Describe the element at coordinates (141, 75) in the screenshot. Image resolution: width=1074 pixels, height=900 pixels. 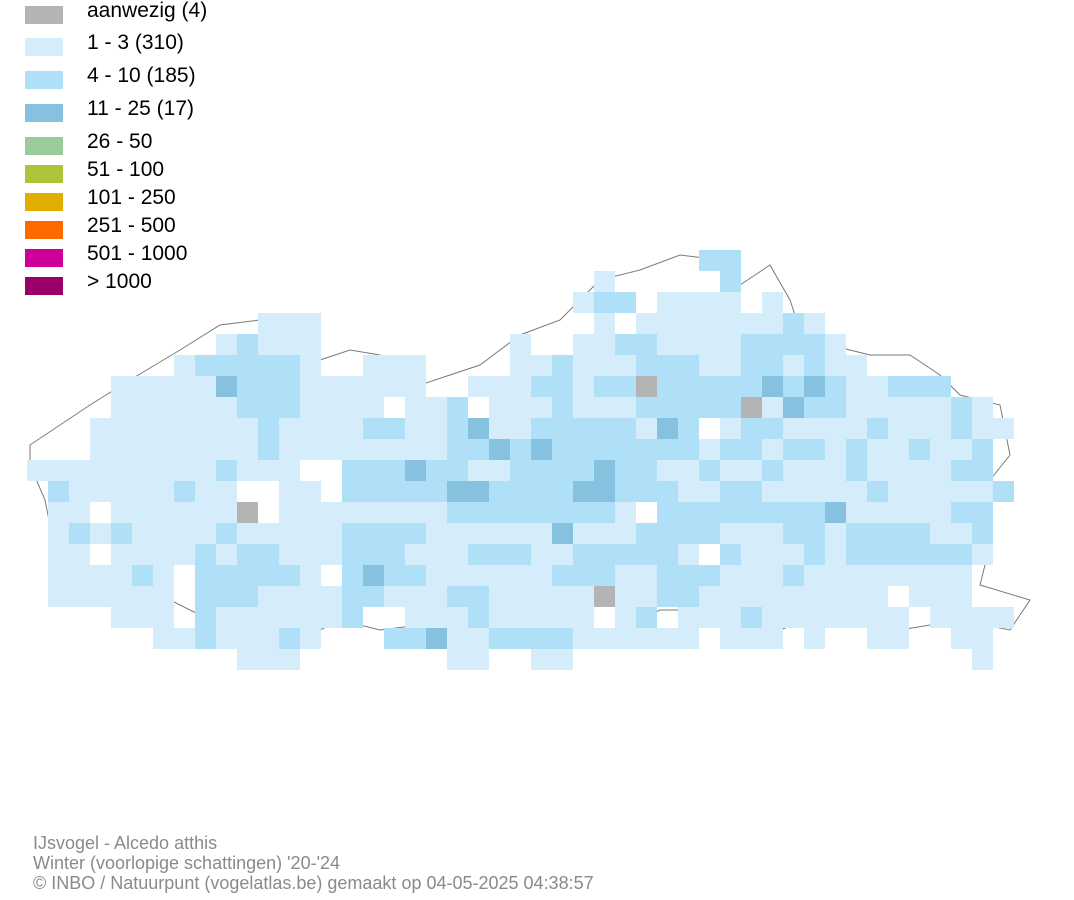
I see `legend-label: 4 - 10 (185)` at that location.